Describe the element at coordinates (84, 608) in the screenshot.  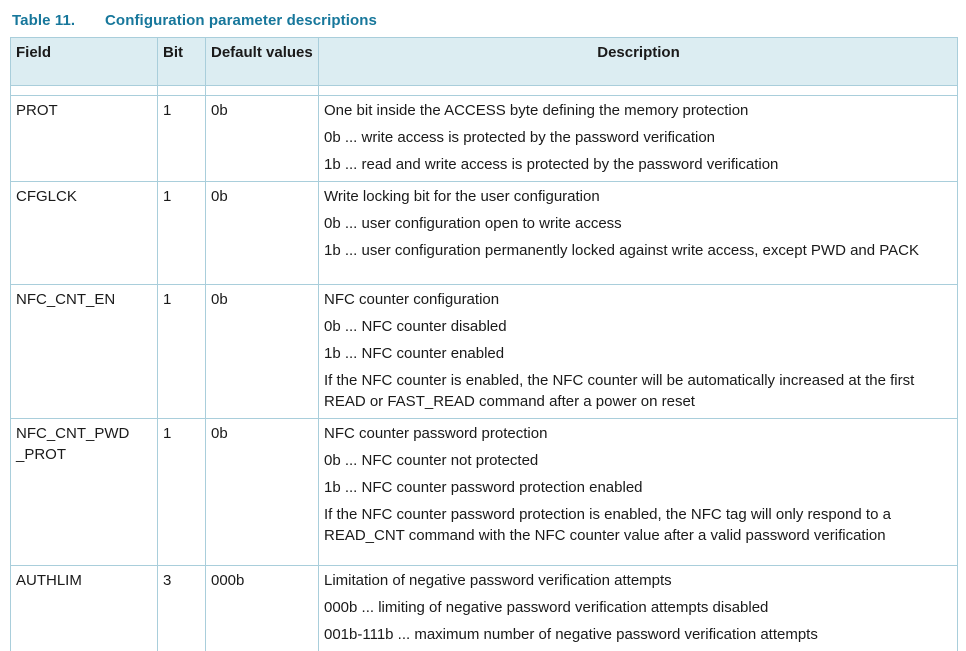
I see `field-cell: AUTHLIM` at that location.